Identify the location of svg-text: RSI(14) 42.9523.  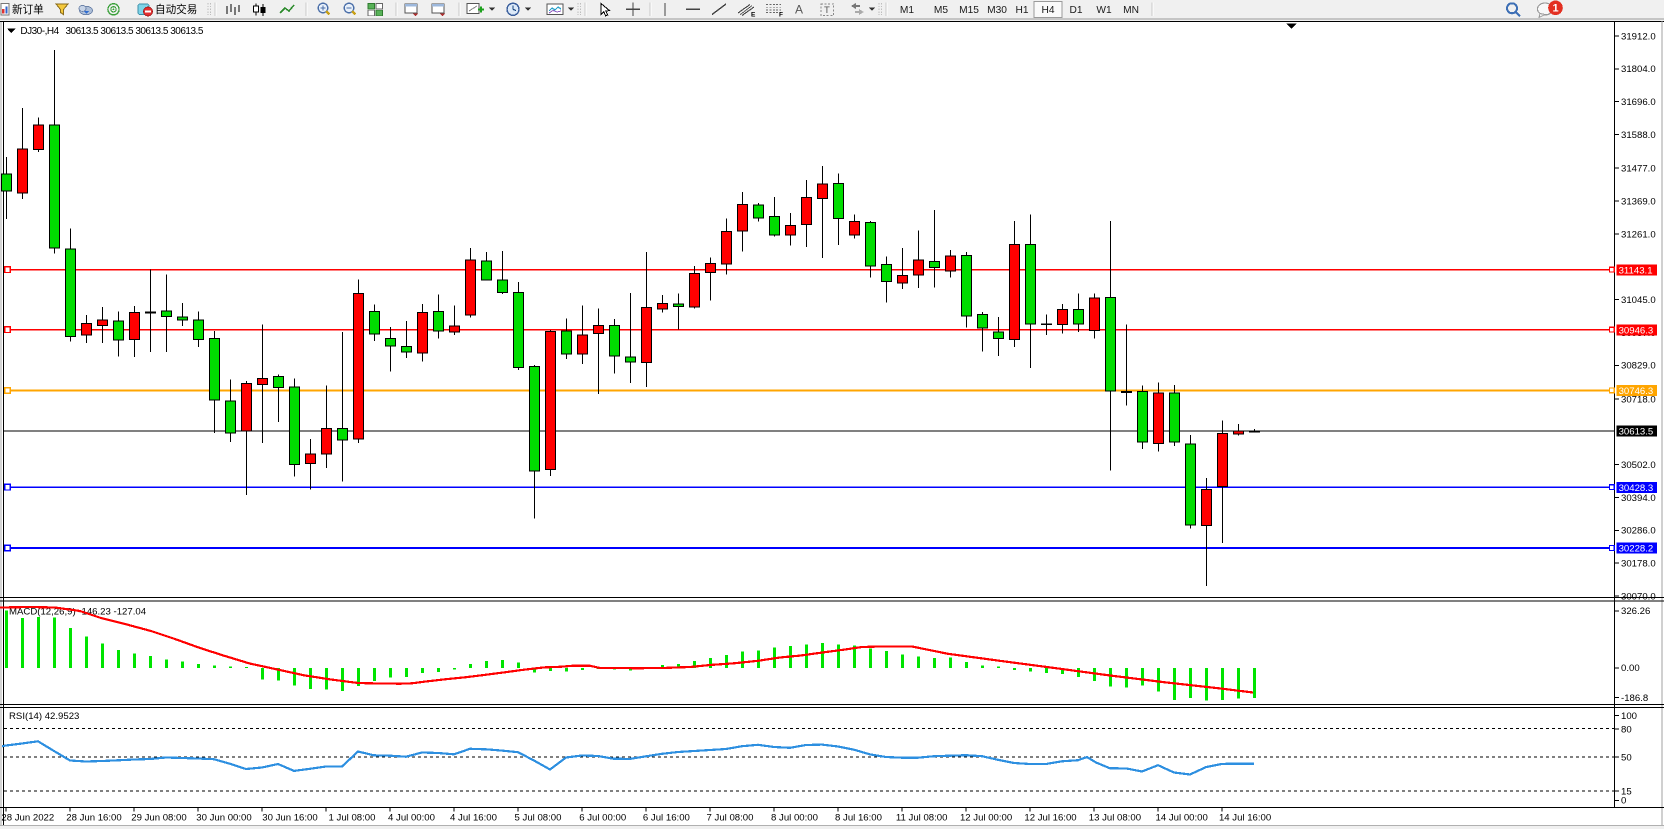
(44, 716).